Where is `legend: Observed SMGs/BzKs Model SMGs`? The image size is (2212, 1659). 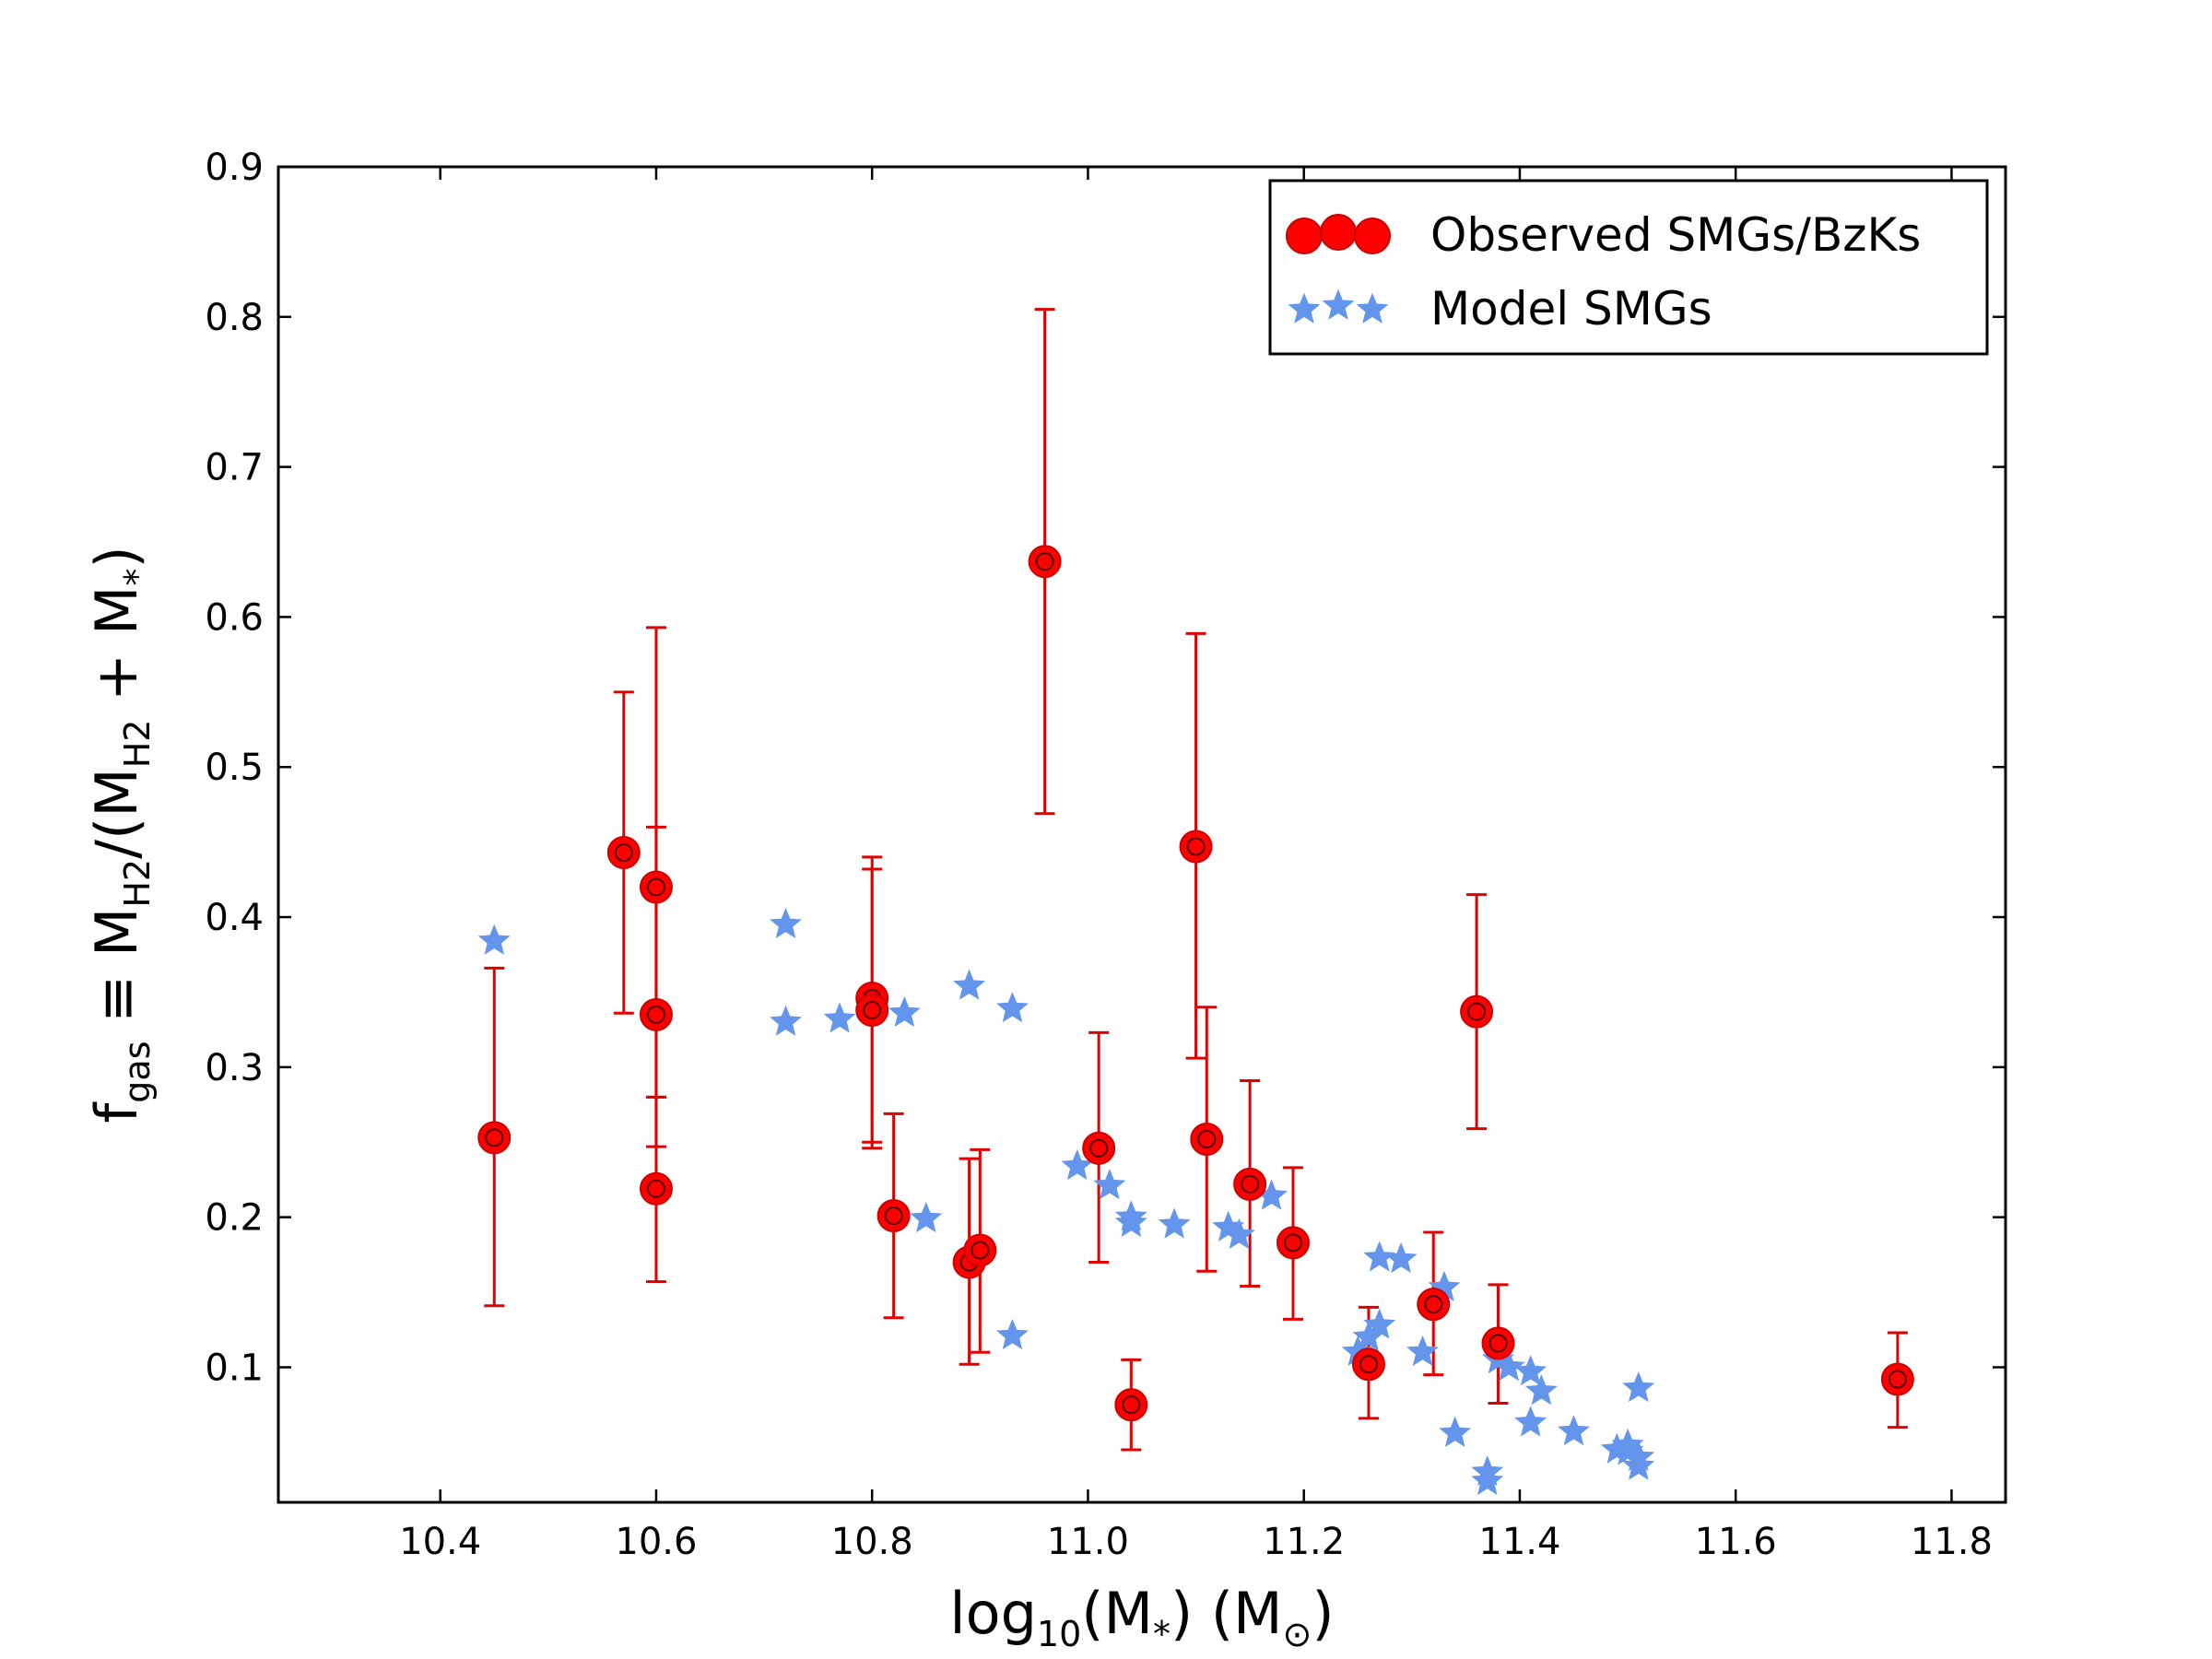 legend: Observed SMGs/BzKs Model SMGs is located at coordinates (1628, 267).